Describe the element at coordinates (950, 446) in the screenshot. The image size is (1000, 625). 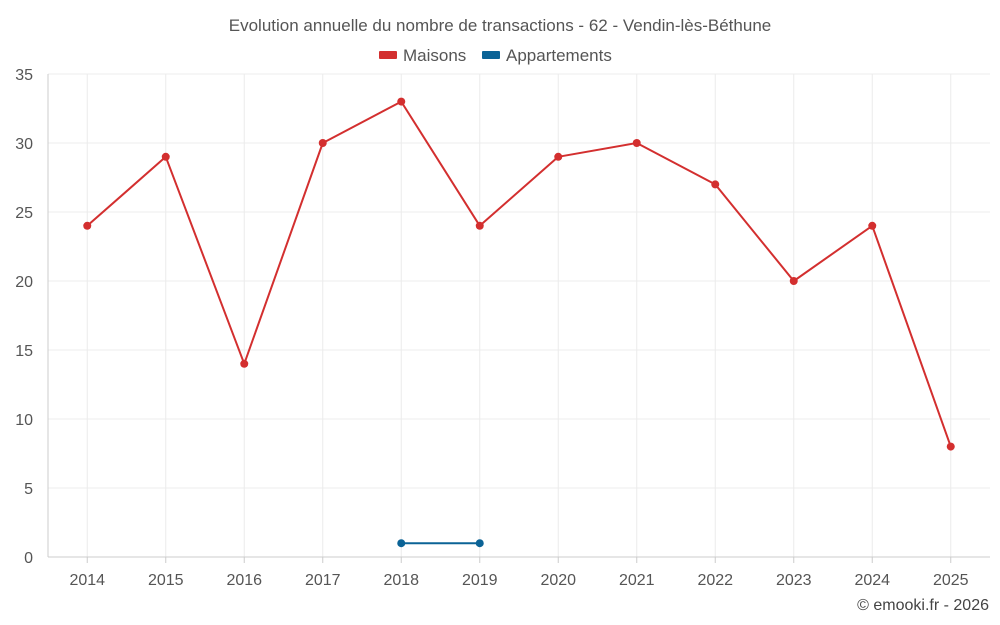
I see `data-point-maisons-2025` at that location.